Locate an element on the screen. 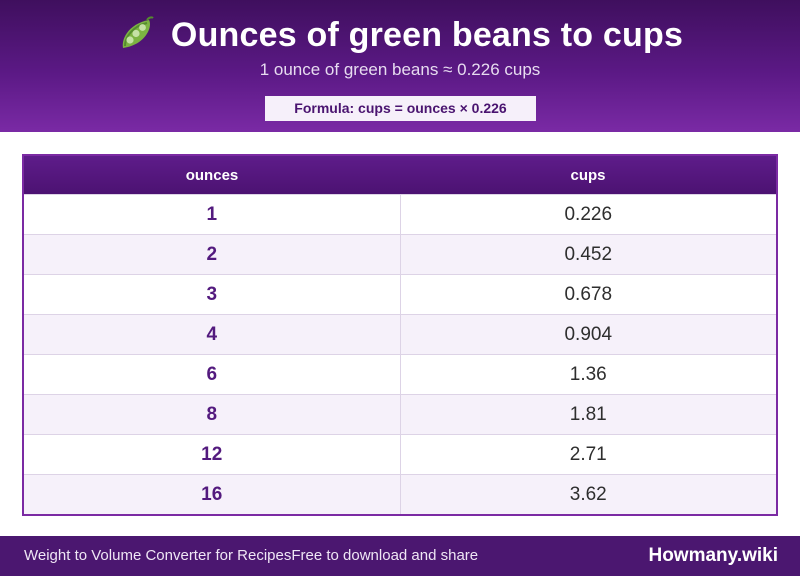  ounces-cell: 3 is located at coordinates (212, 294).